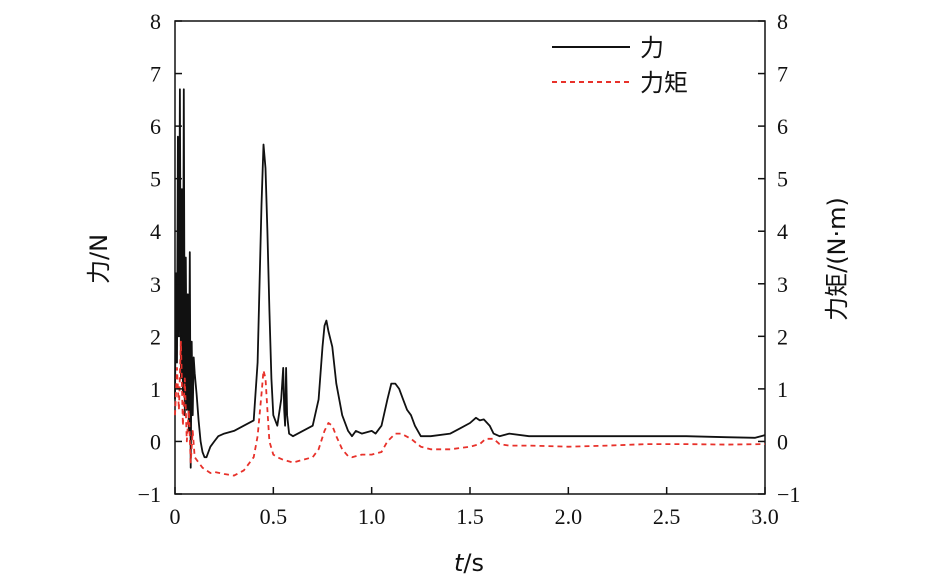  Describe the element at coordinates (782, 231) in the screenshot. I see `y-tick-label-right: 4` at that location.